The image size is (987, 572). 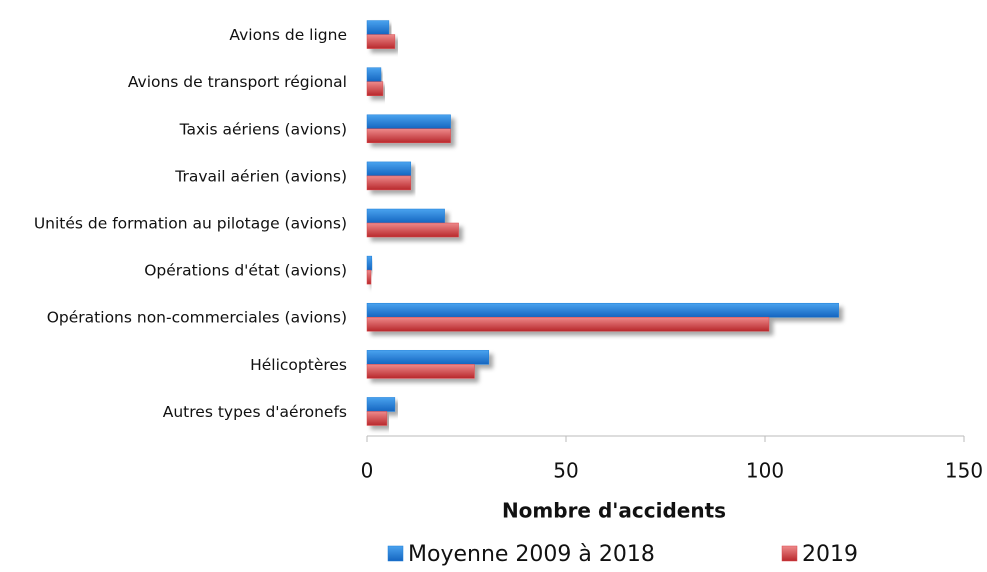 What do you see at coordinates (237, 82) in the screenshot?
I see `y-tick-label: Avions de transport régional` at bounding box center [237, 82].